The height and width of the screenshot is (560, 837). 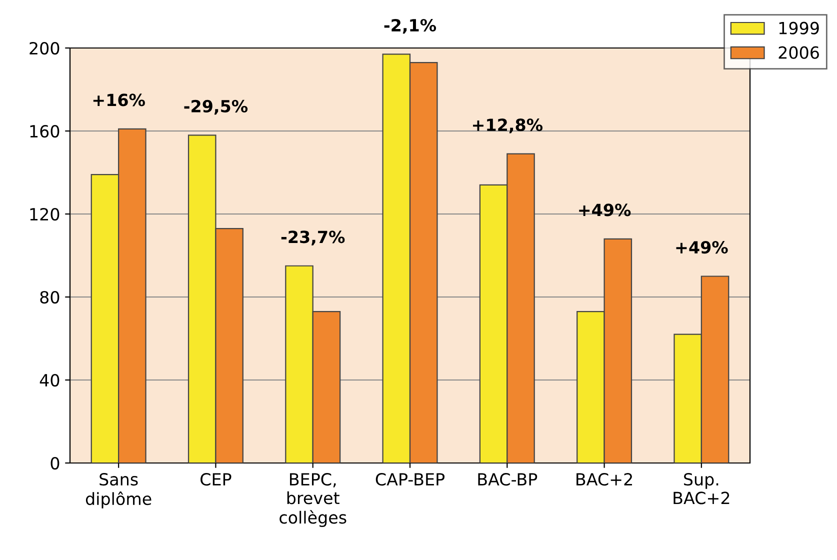 What do you see at coordinates (45, 48) in the screenshot?
I see `y-tick-label: 200` at bounding box center [45, 48].